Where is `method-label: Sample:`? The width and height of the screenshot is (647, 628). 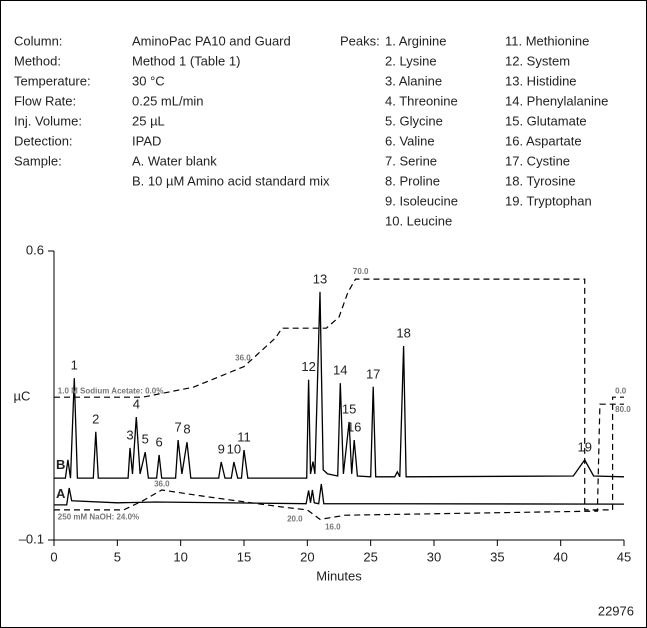 method-label: Sample: is located at coordinates (38, 160).